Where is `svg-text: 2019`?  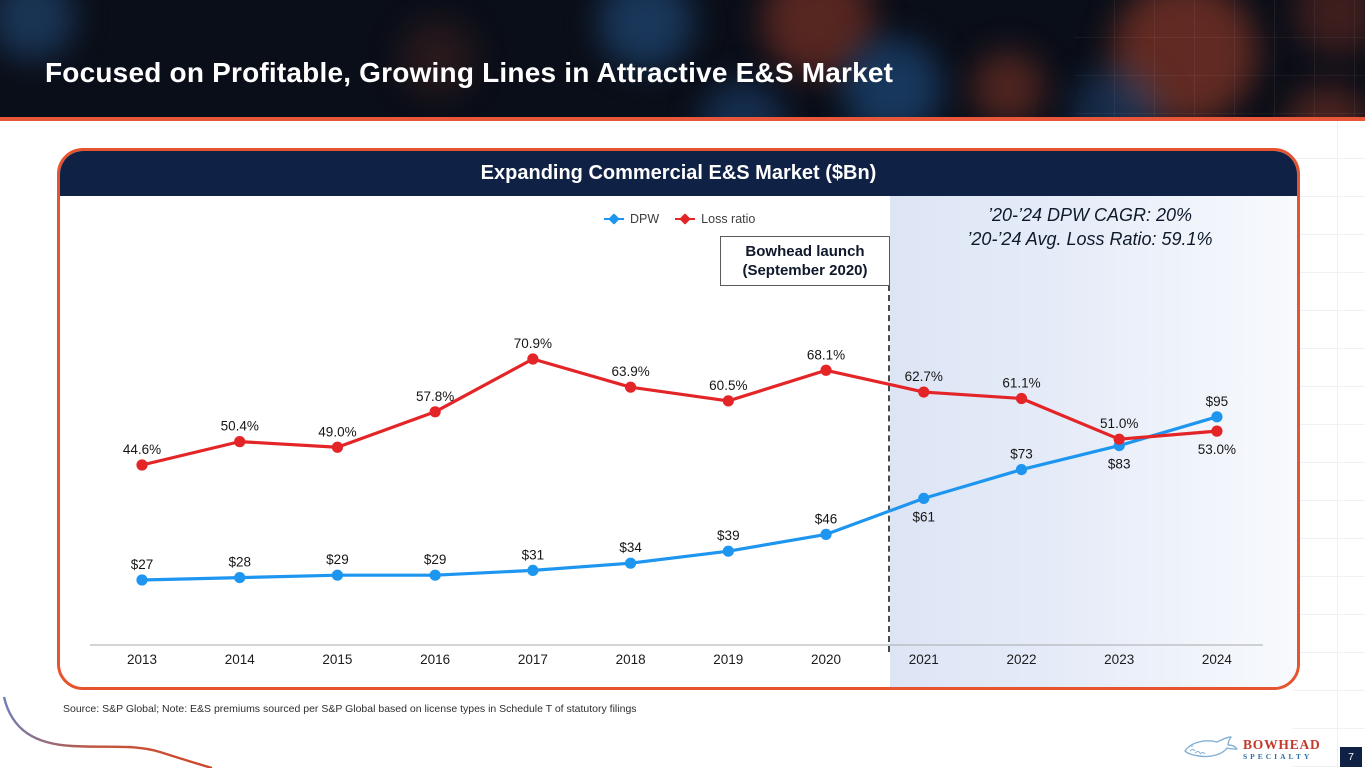 svg-text: 2019 is located at coordinates (728, 659).